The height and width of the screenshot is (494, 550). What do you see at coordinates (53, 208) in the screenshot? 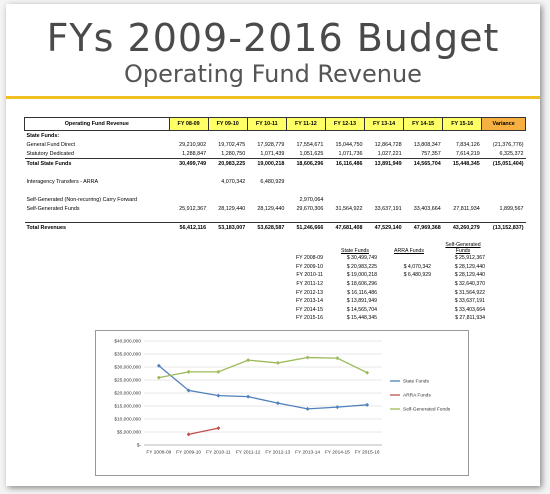
I see `row-label: Self-Generated Funds` at bounding box center [53, 208].